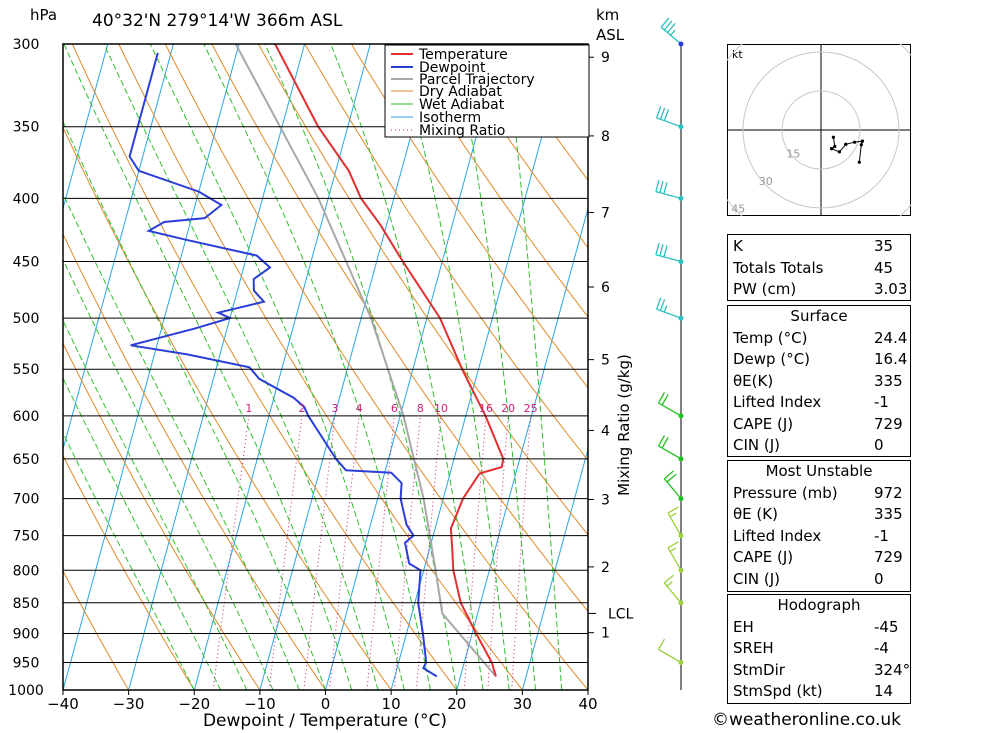  I want to click on hodograph-value: -4, so click(881, 648).